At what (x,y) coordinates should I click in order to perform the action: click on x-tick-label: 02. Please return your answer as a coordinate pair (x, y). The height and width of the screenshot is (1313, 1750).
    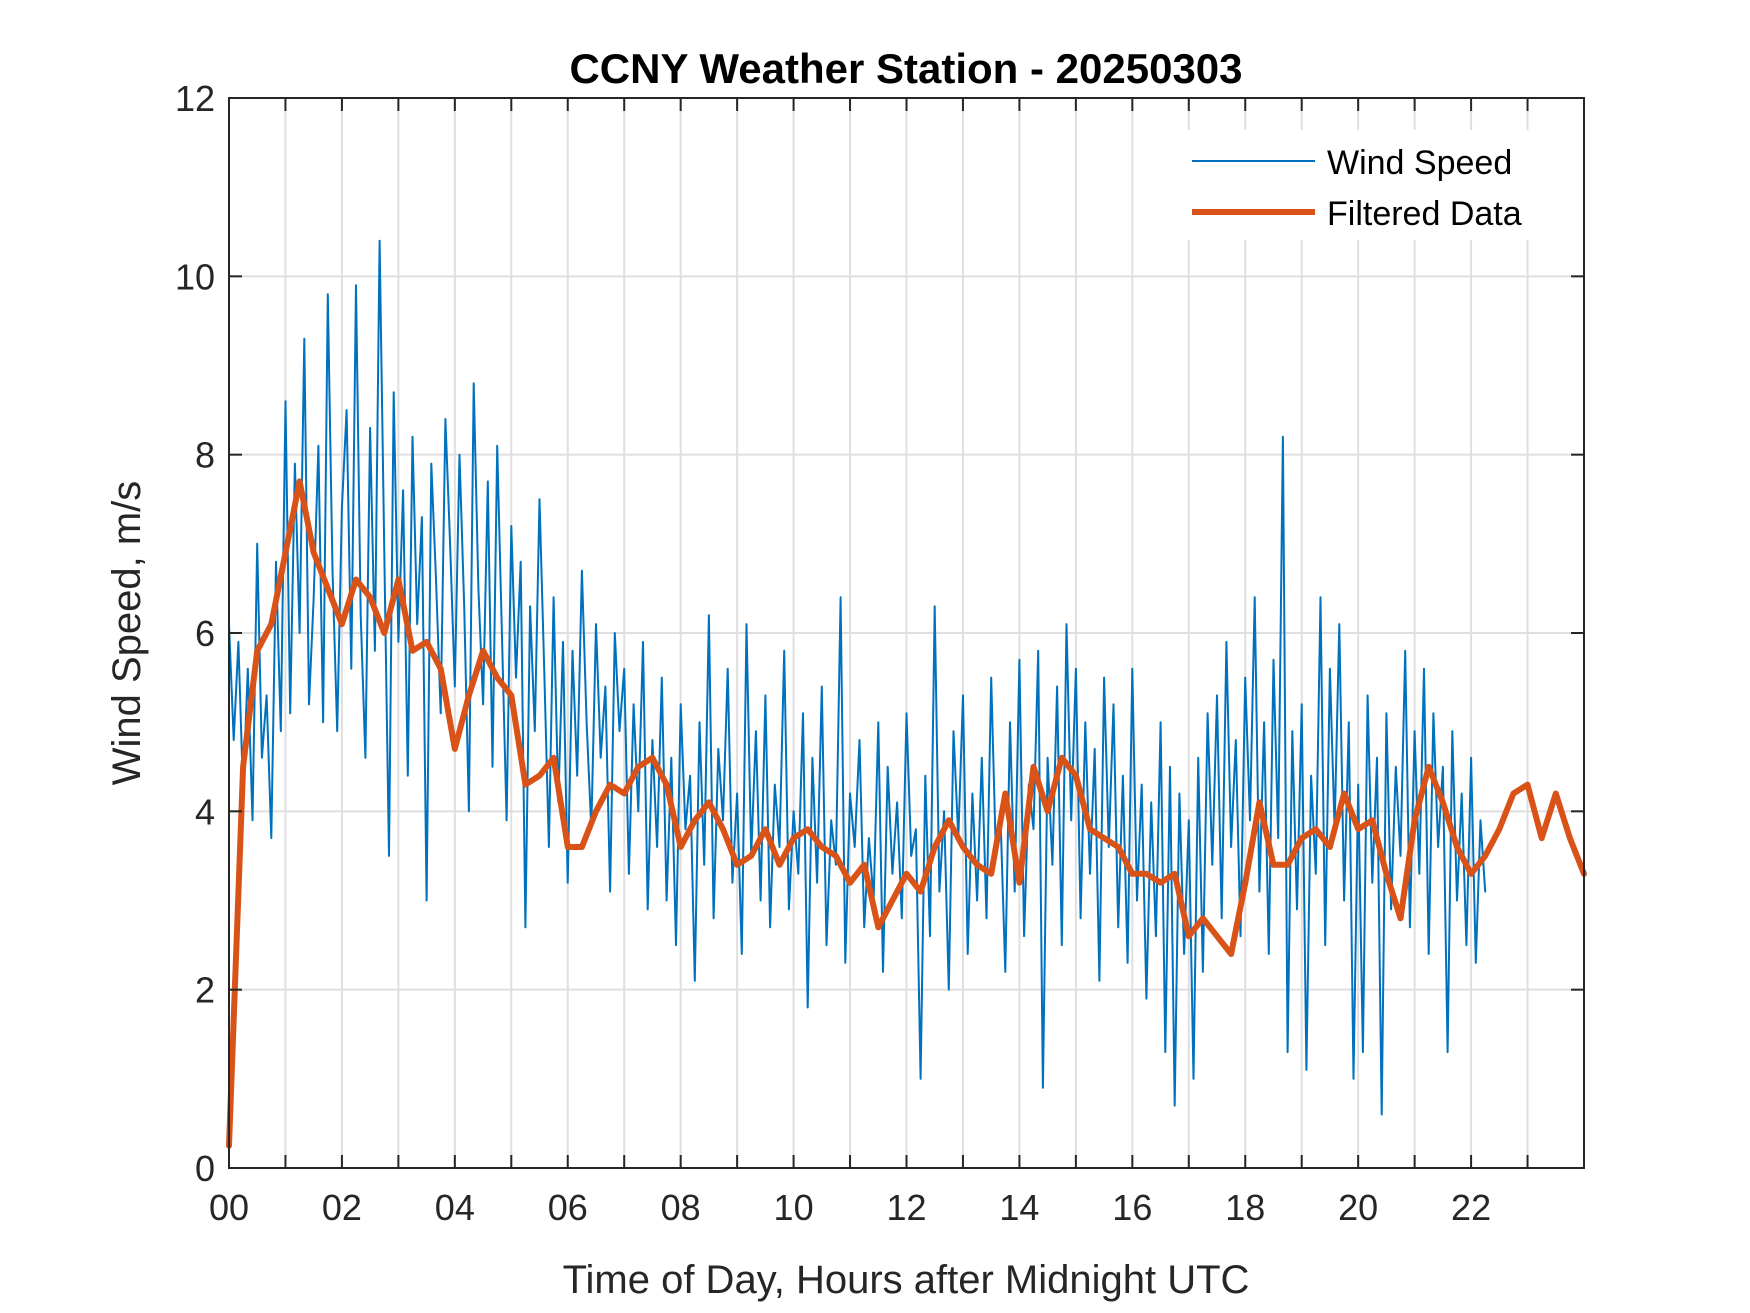
    Looking at the image, I should click on (342, 1207).